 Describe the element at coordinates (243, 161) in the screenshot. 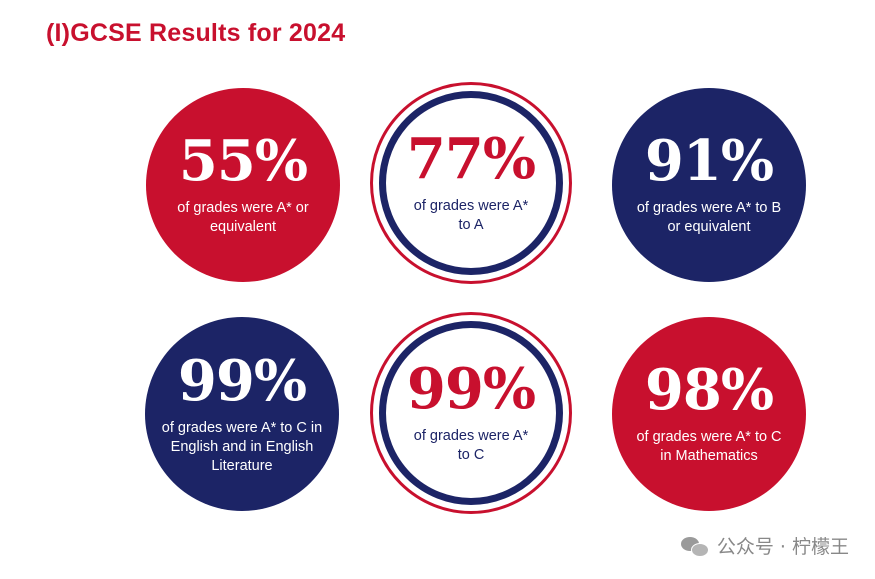

I see `stat-value: 55%` at that location.